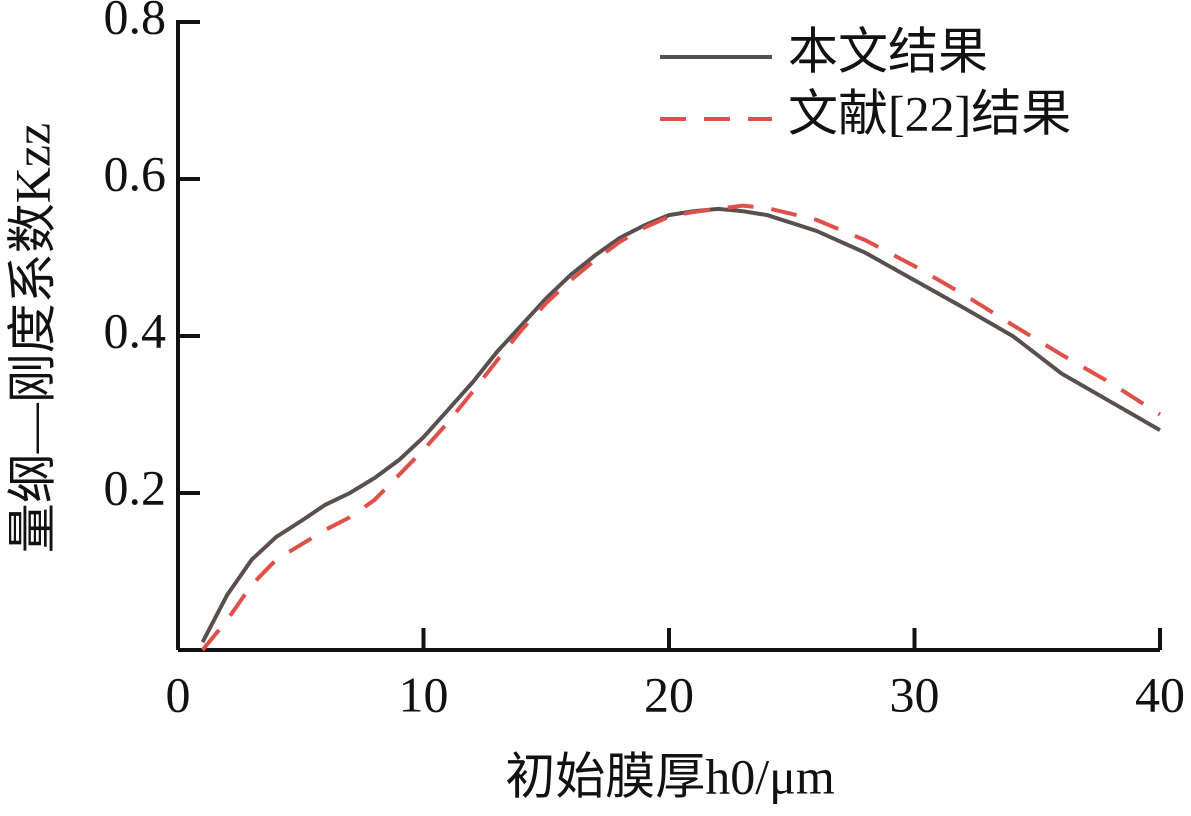 The image size is (1191, 816). I want to click on legend-label: 文献[22]结果, so click(929, 113).